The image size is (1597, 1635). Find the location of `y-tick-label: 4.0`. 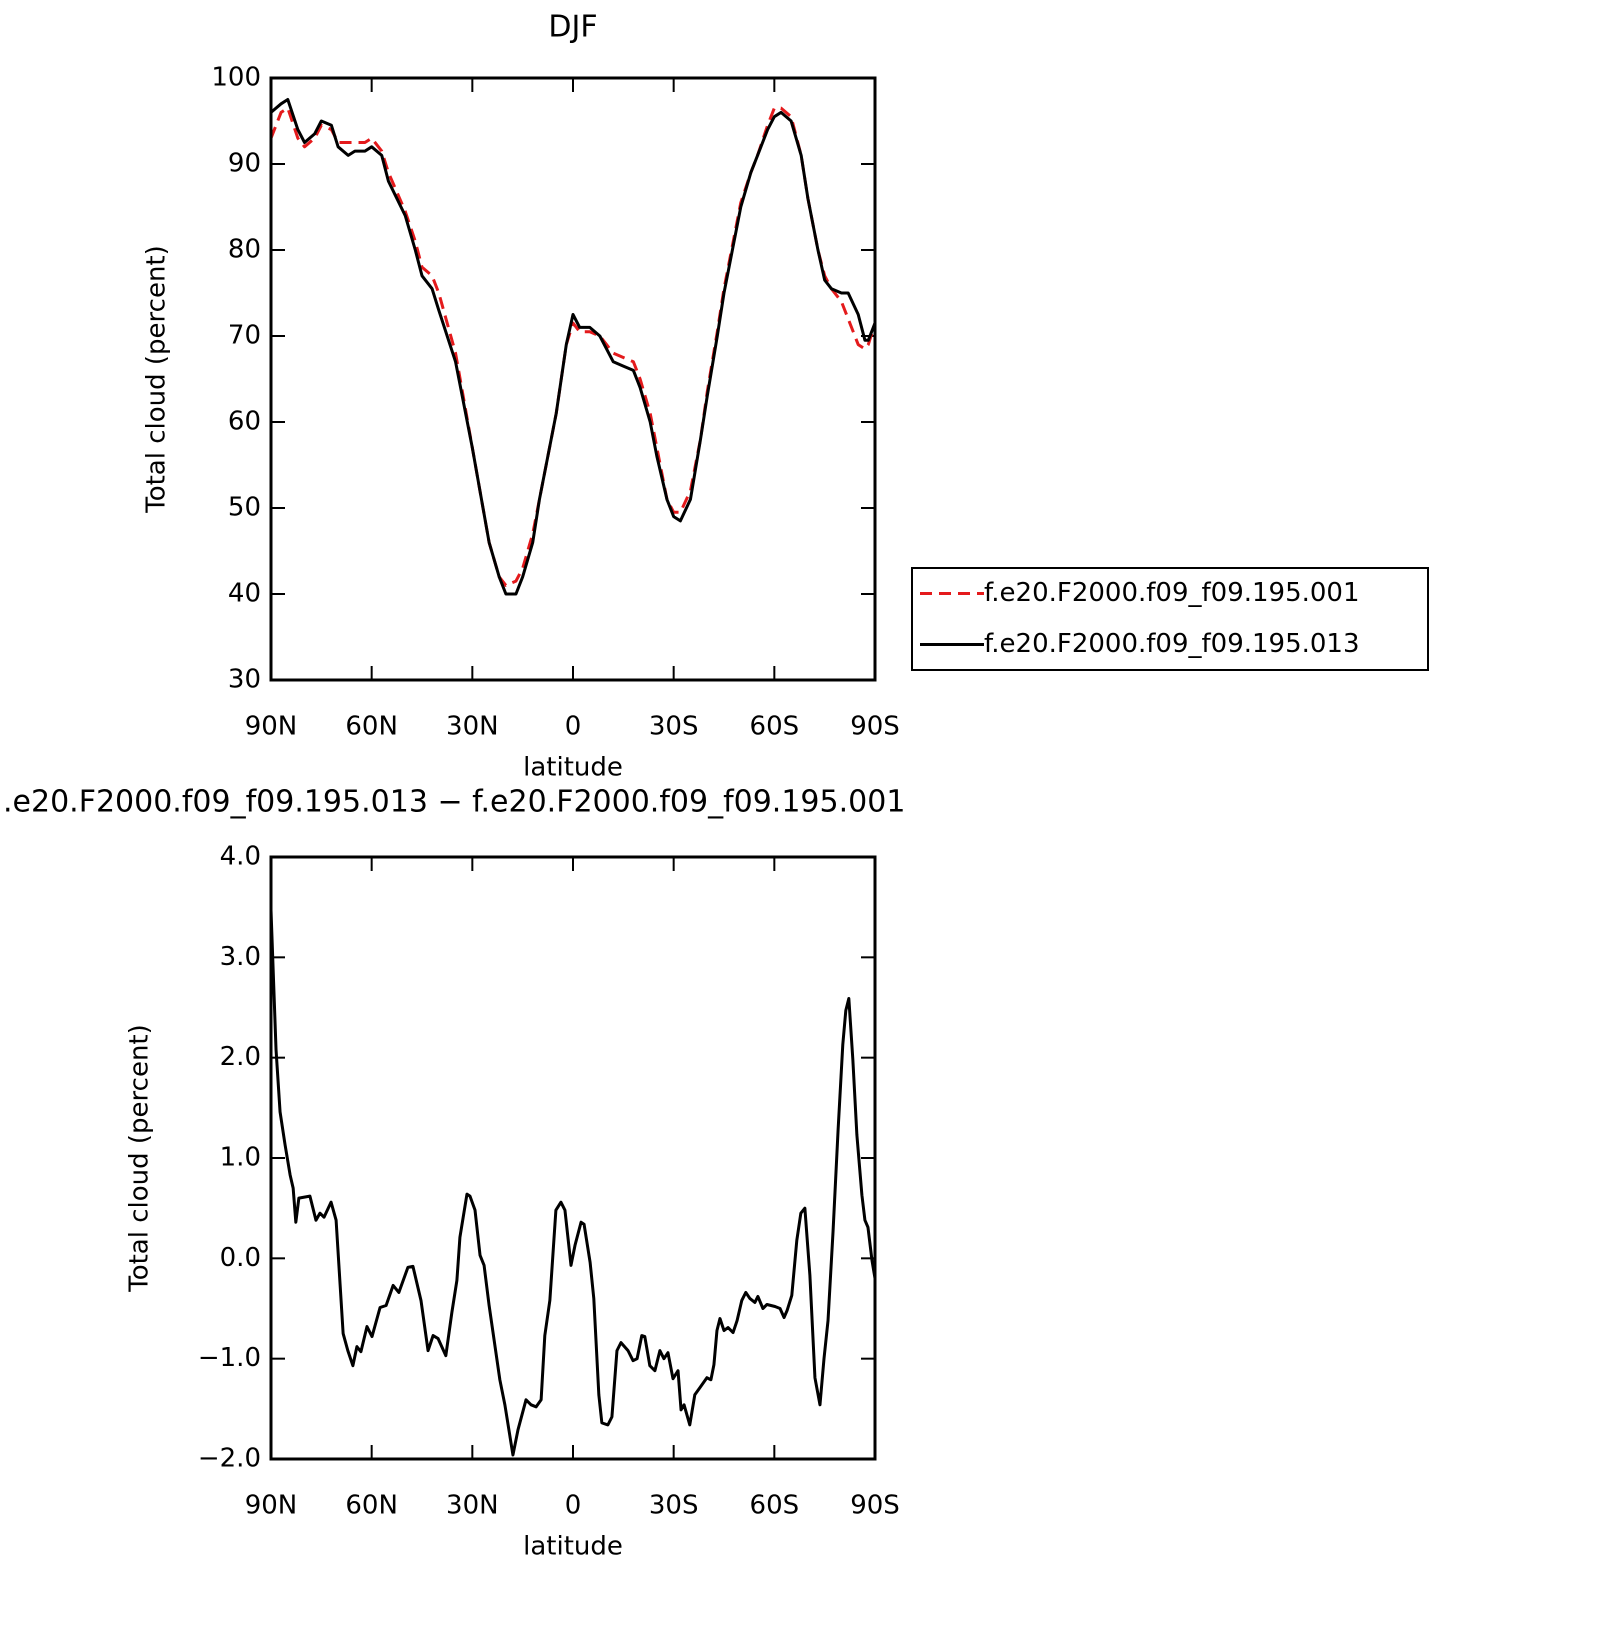

y-tick-label: 4.0 is located at coordinates (240, 857).